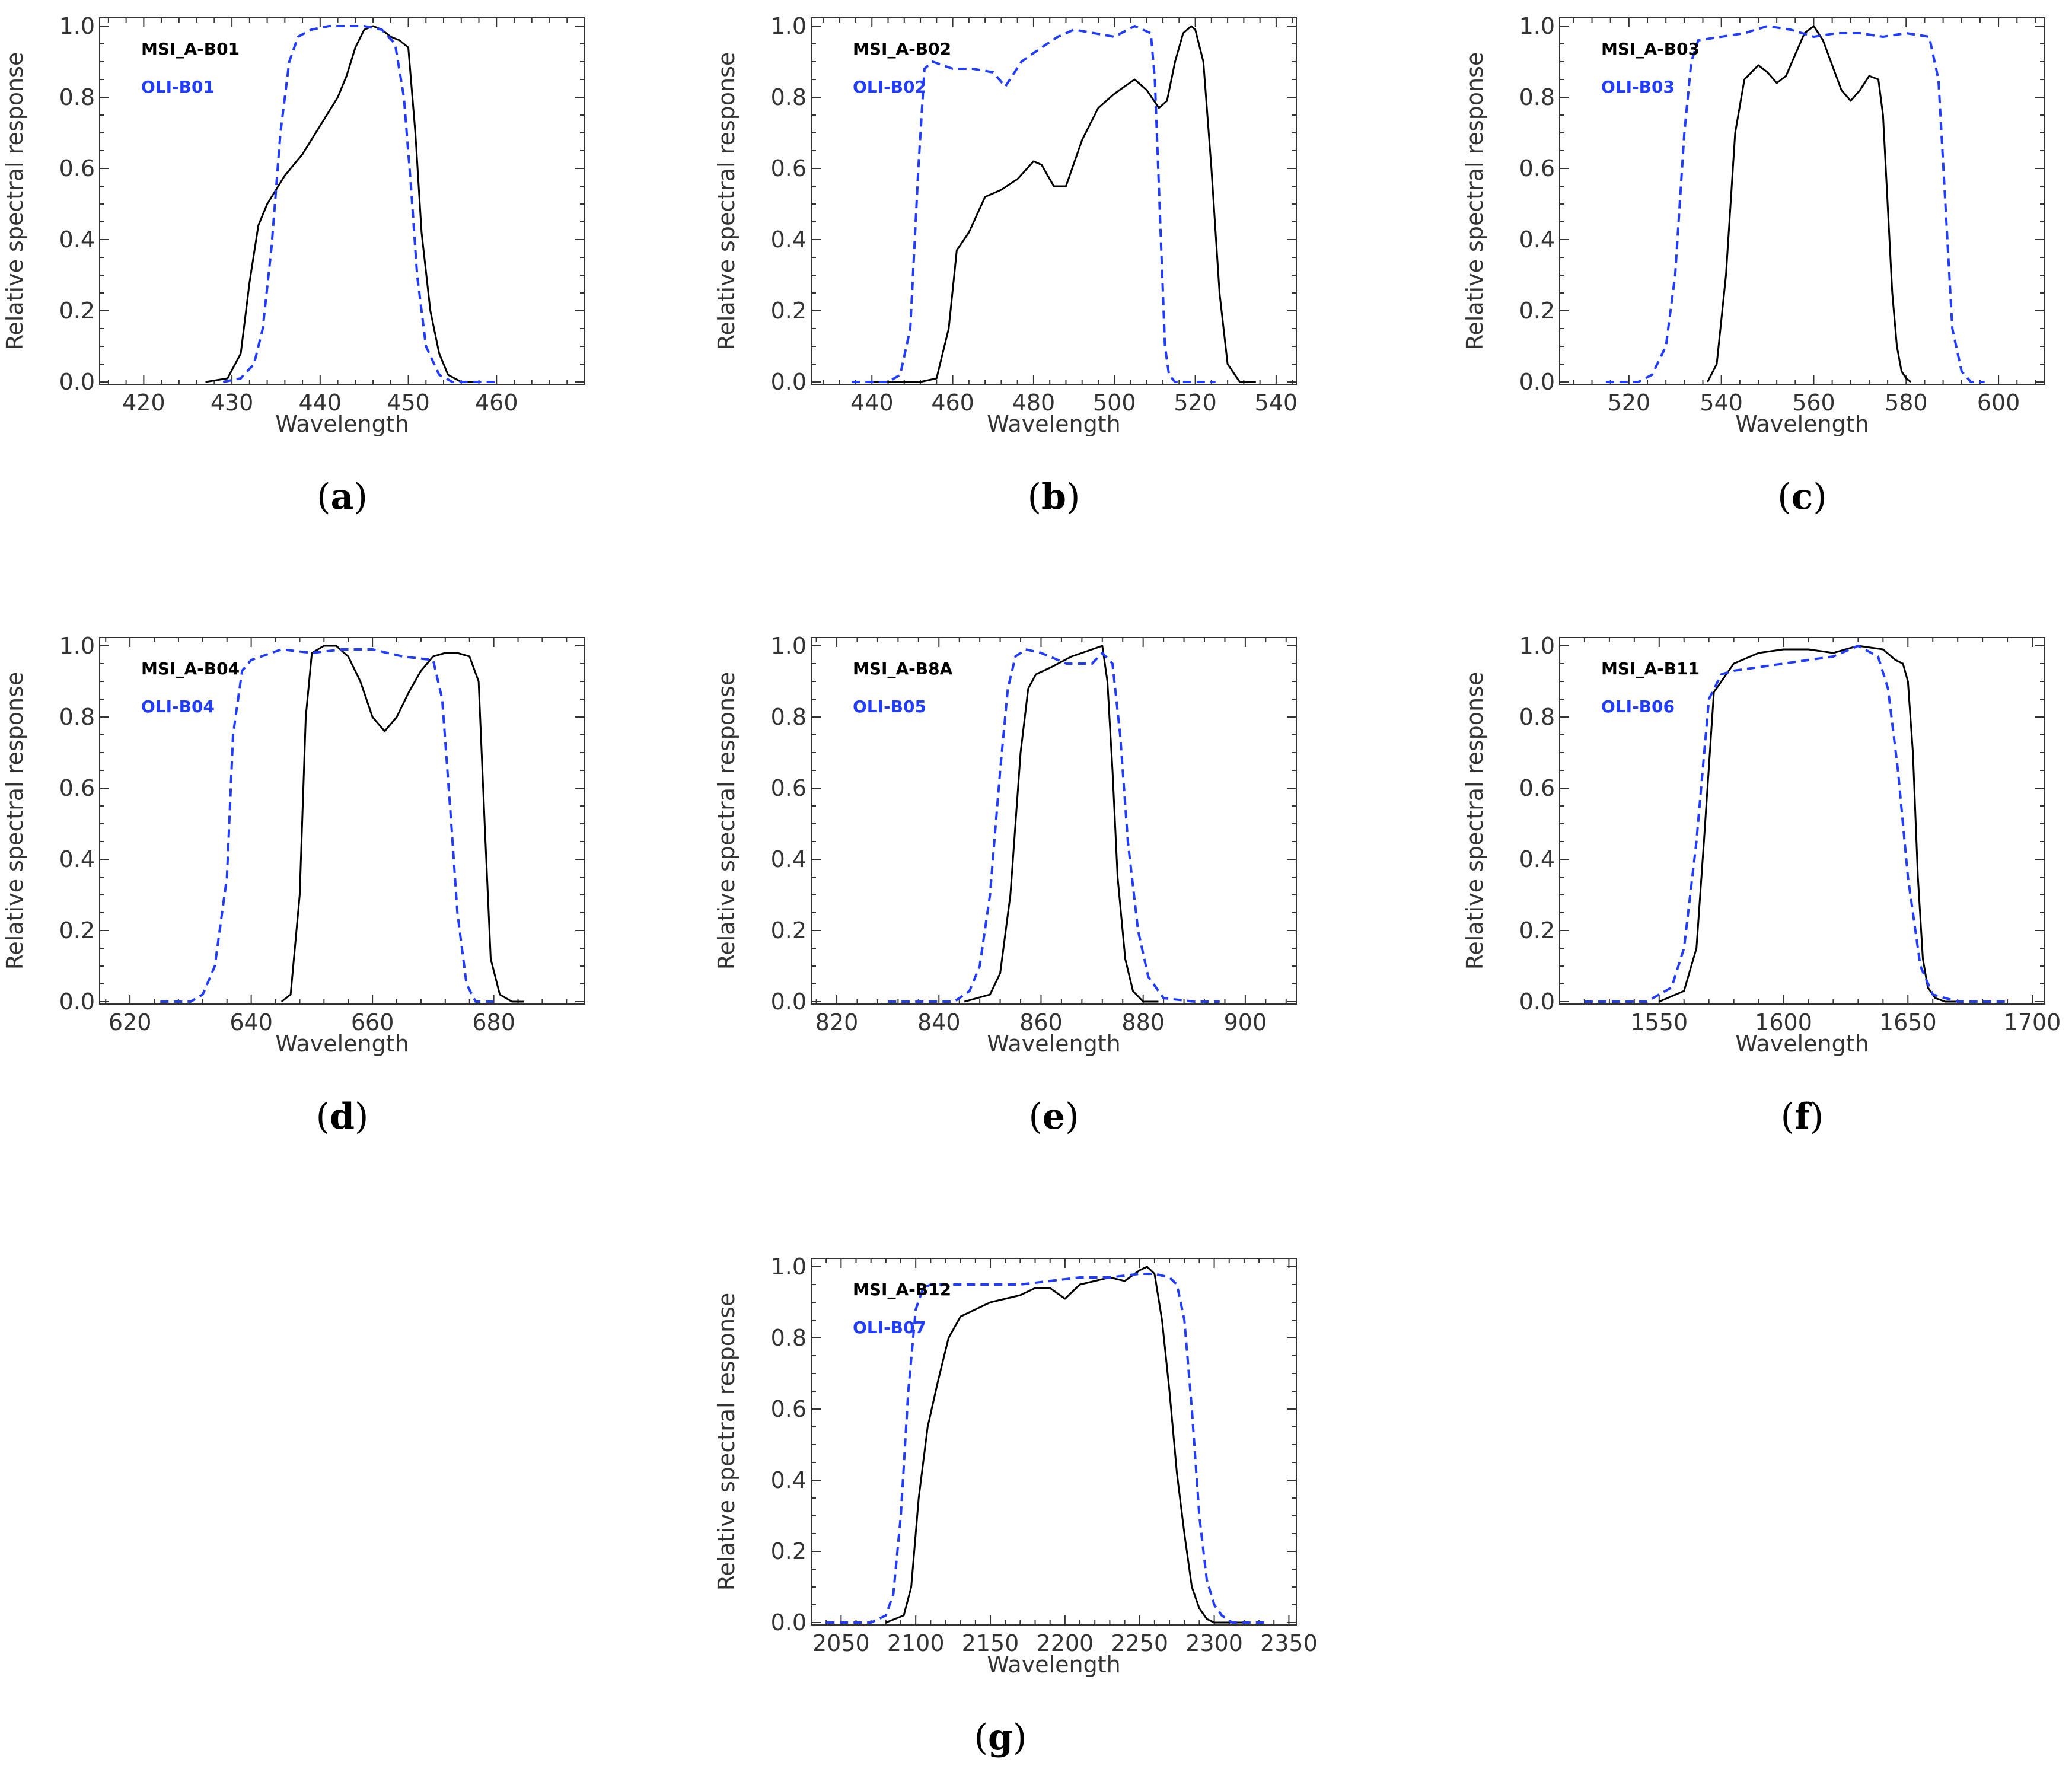 This screenshot has width=2072, height=1788. What do you see at coordinates (1906, 403) in the screenshot?
I see `x-tick-label: 580` at bounding box center [1906, 403].